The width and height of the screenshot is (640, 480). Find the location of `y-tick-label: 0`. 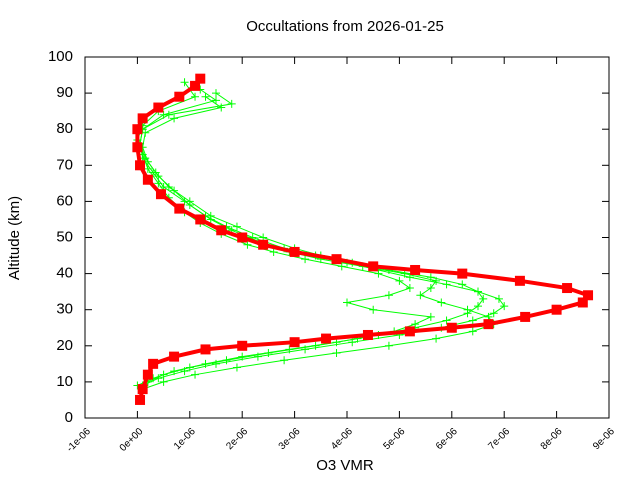

y-tick-label: 0 is located at coordinates (69, 417).